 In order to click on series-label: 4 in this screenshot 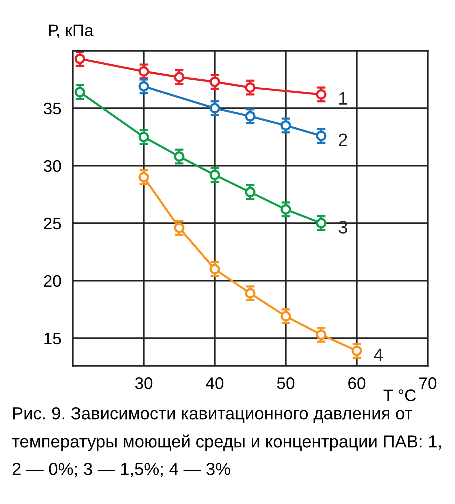, I will do `click(379, 355)`.